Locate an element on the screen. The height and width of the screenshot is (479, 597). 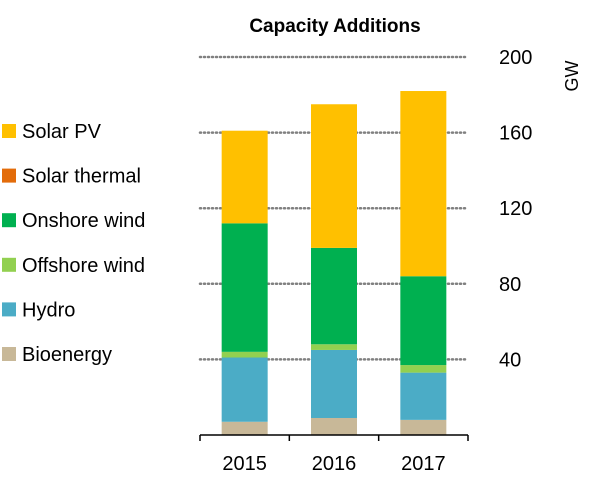
y-tick-label: 40 is located at coordinates (510, 360).